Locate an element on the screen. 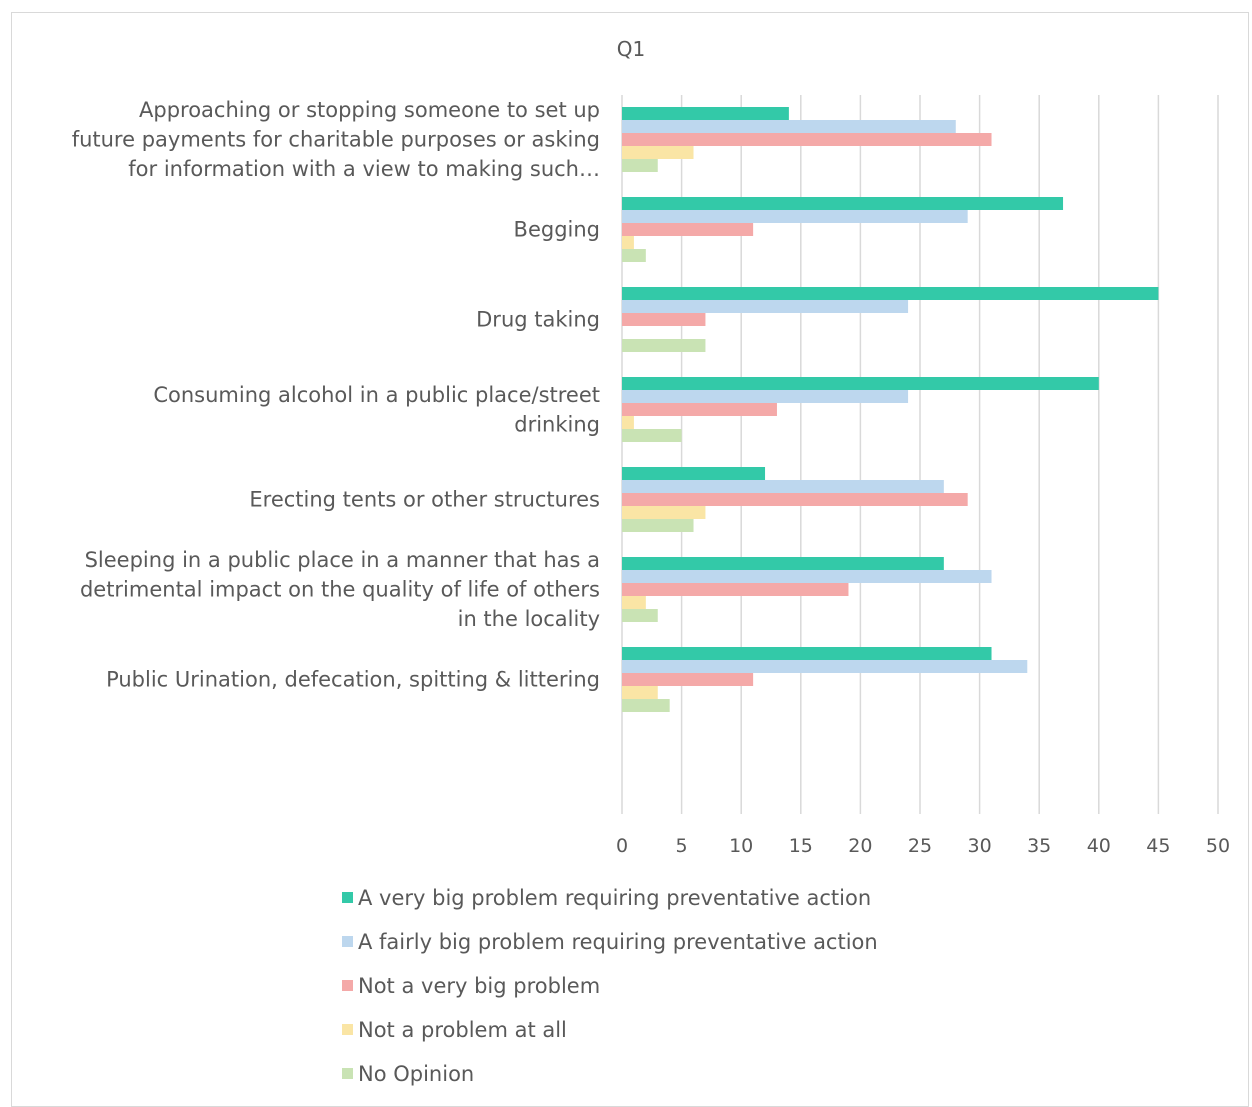 The width and height of the screenshot is (1252, 1107). category-label-line: Begging is located at coordinates (557, 230).